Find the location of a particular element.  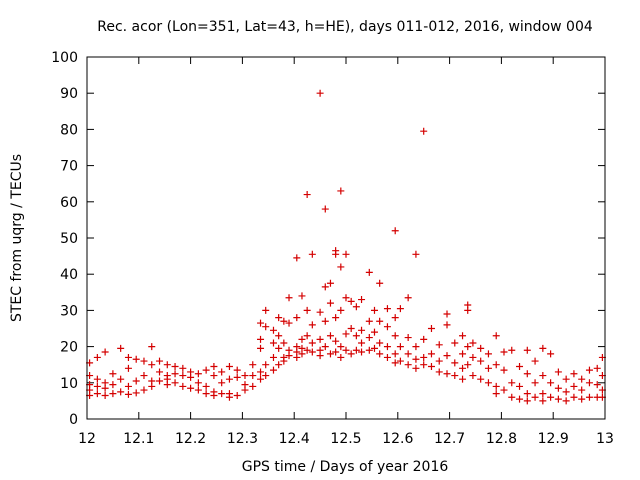

x-tick-label: 12.4 is located at coordinates (294, 439).